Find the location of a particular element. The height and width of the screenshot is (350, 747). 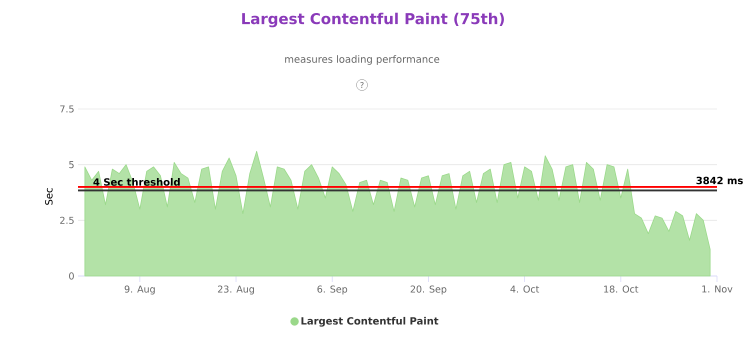

y-tick-label: 2.5 is located at coordinates (67, 220).